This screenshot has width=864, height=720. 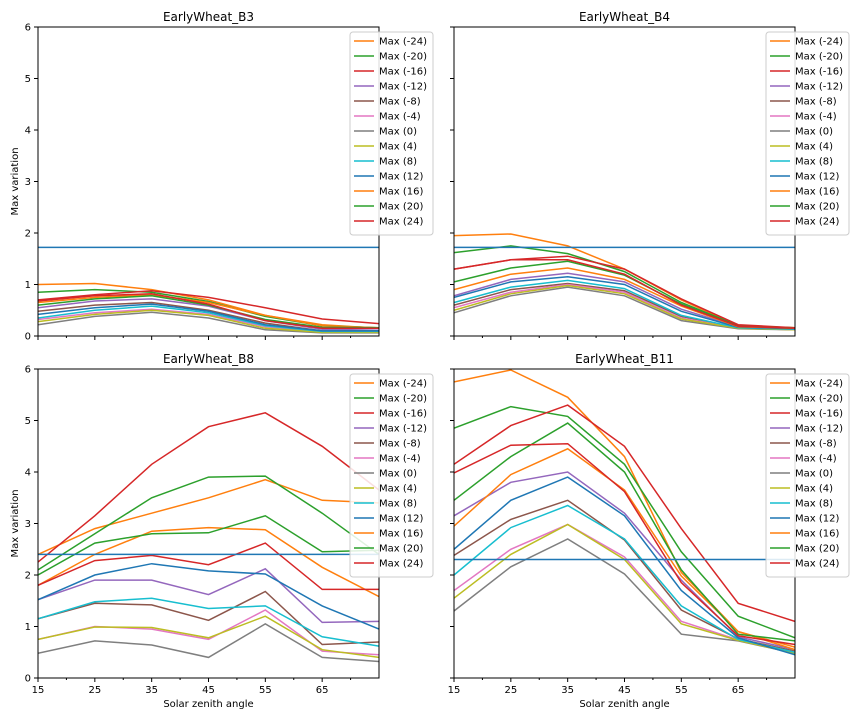 What do you see at coordinates (624, 359) in the screenshot?
I see `chart-title: EarlyWheat_B11` at bounding box center [624, 359].